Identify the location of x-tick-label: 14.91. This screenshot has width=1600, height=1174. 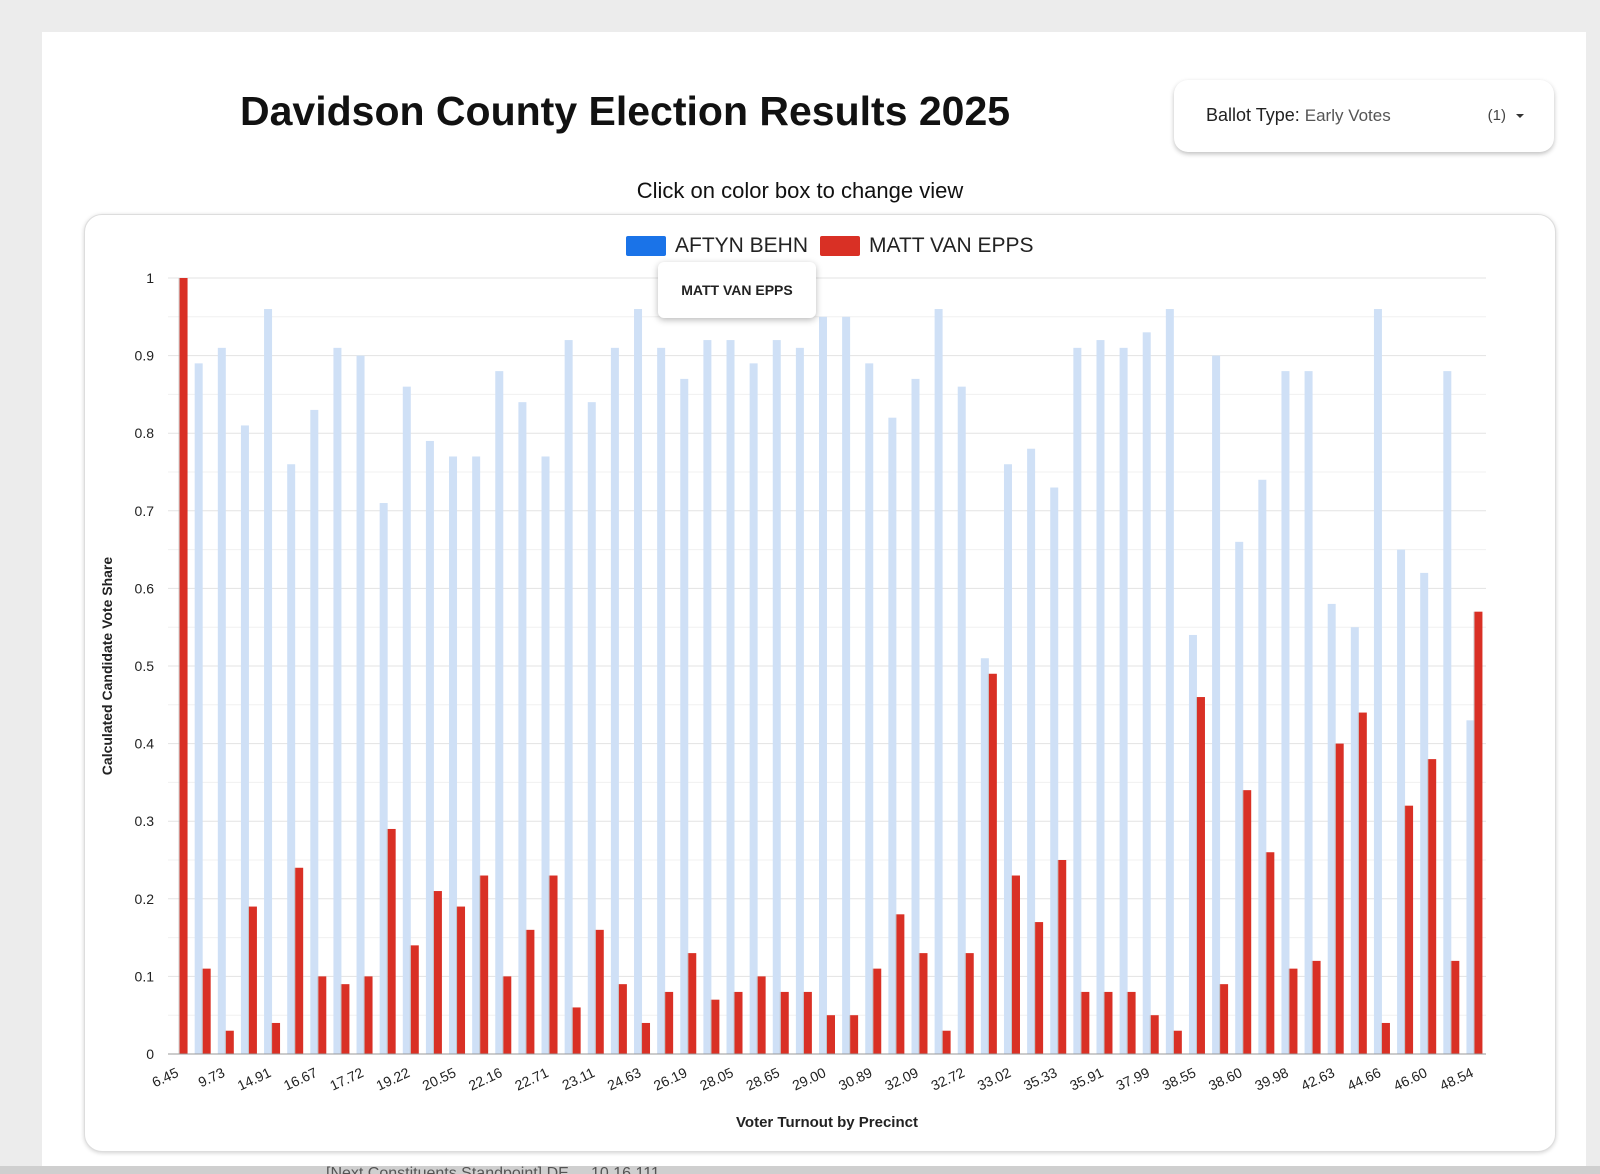
(254, 1078).